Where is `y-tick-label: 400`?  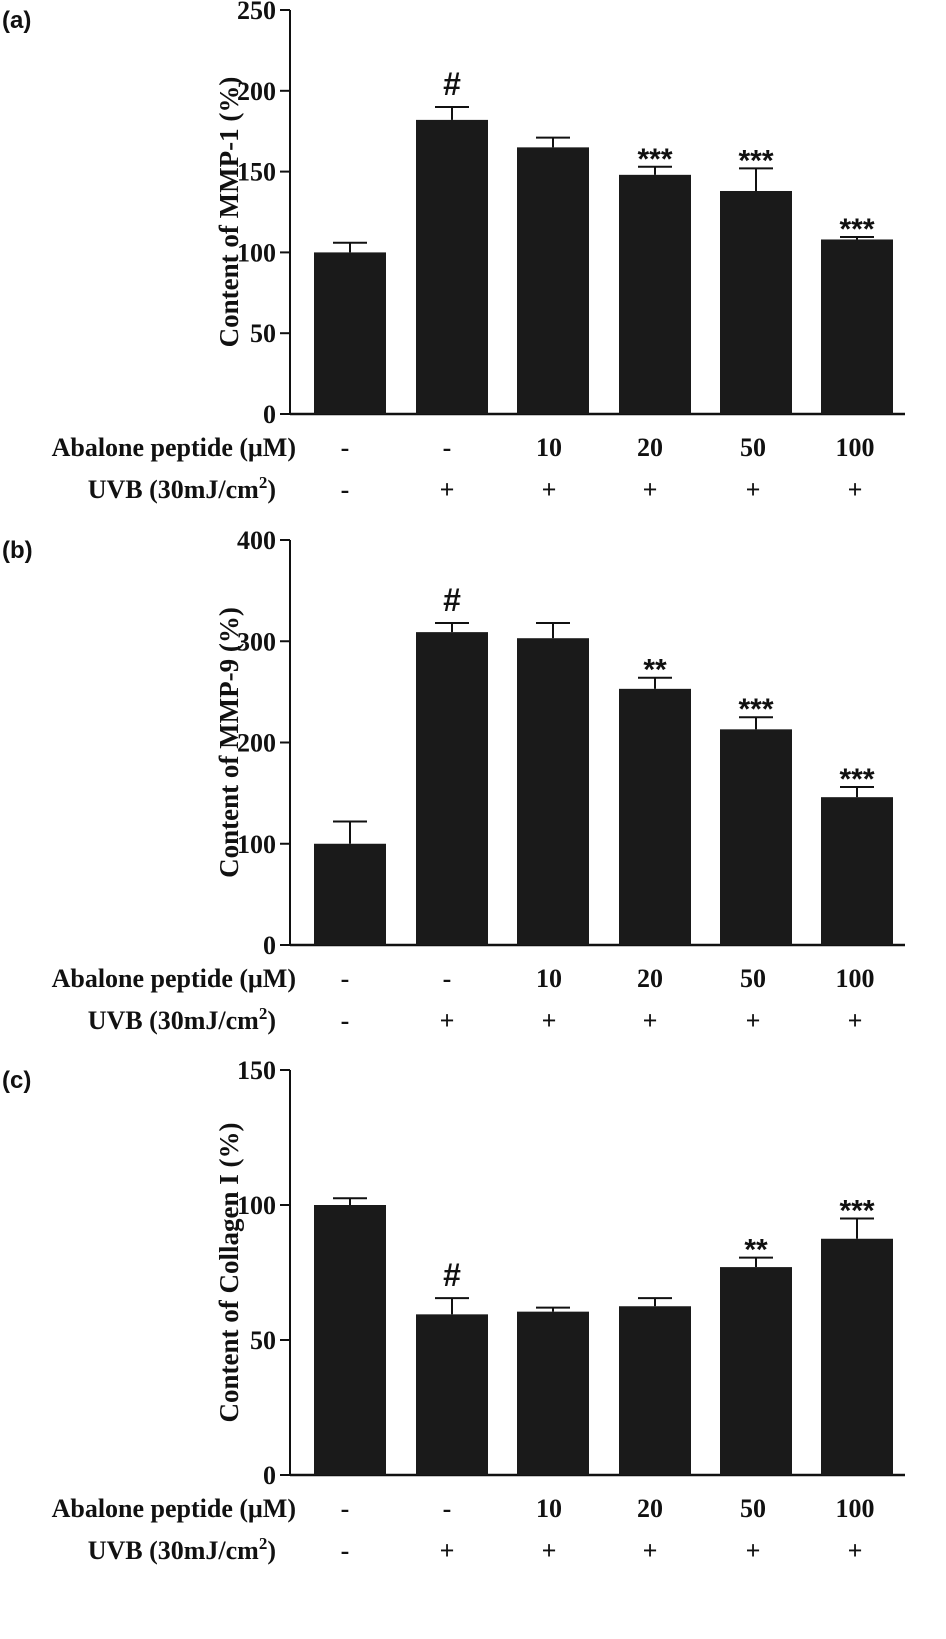 y-tick-label: 400 is located at coordinates (256, 540).